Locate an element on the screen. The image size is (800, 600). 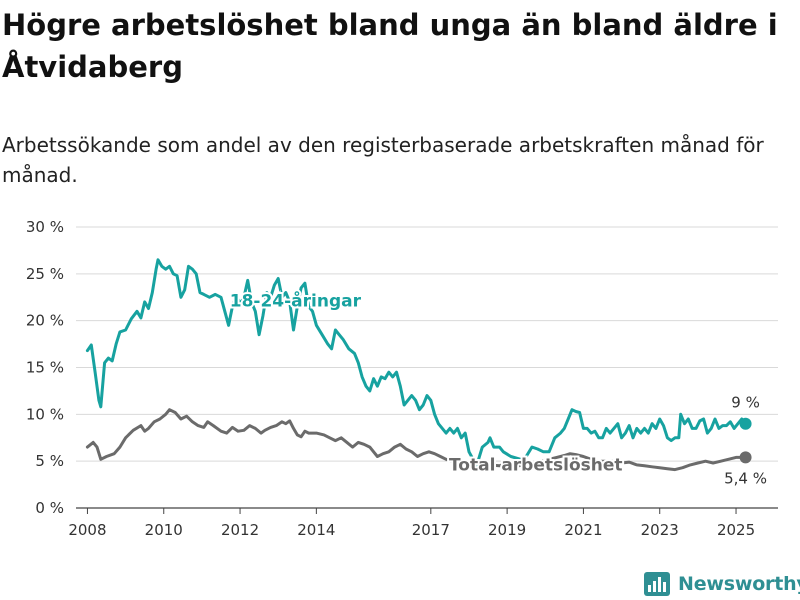
y-tick-label: 20 % is located at coordinates (45, 321).